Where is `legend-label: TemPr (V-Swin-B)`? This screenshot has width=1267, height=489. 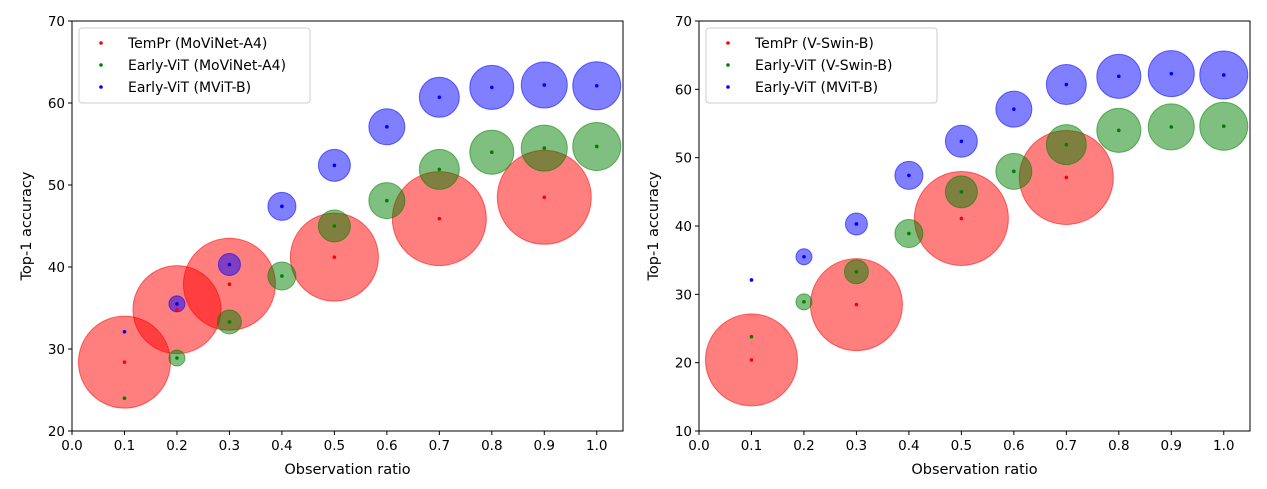 legend-label: TemPr (V-Swin-B) is located at coordinates (814, 44).